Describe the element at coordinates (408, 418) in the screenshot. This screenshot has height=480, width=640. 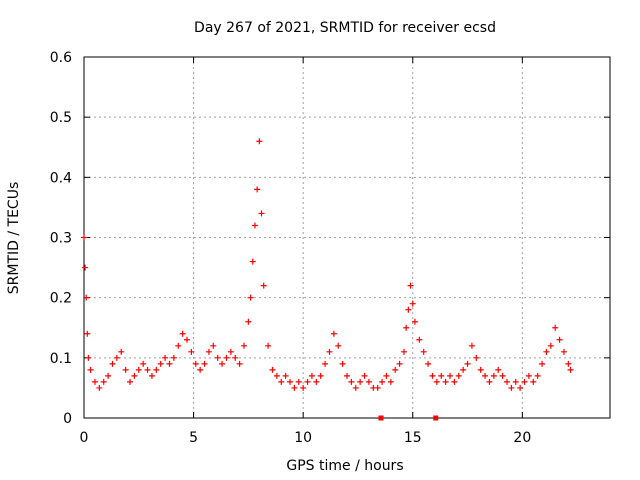
I see `annotation-markers` at that location.